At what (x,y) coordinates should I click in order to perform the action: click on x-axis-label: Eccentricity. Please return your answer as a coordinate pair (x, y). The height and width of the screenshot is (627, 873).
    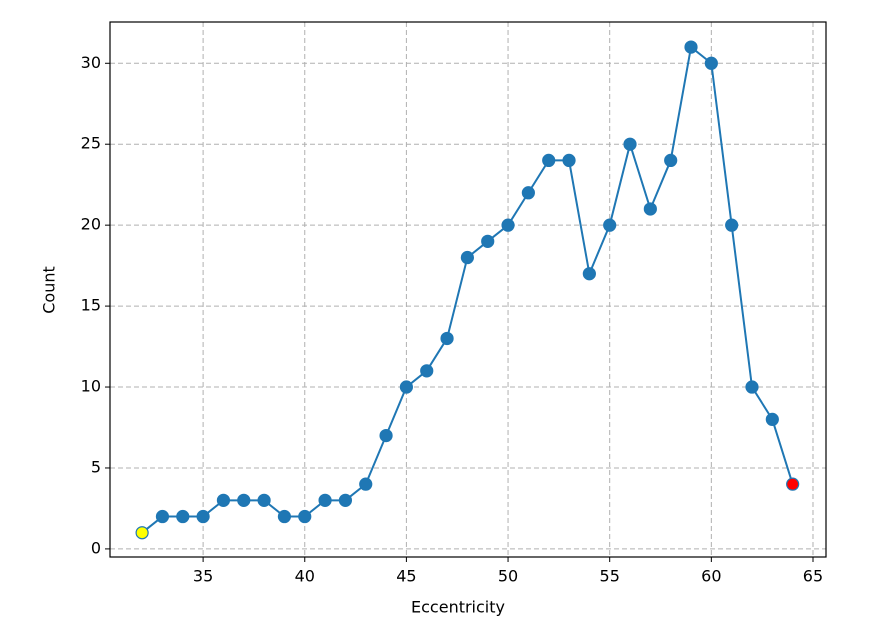
    Looking at the image, I should click on (458, 607).